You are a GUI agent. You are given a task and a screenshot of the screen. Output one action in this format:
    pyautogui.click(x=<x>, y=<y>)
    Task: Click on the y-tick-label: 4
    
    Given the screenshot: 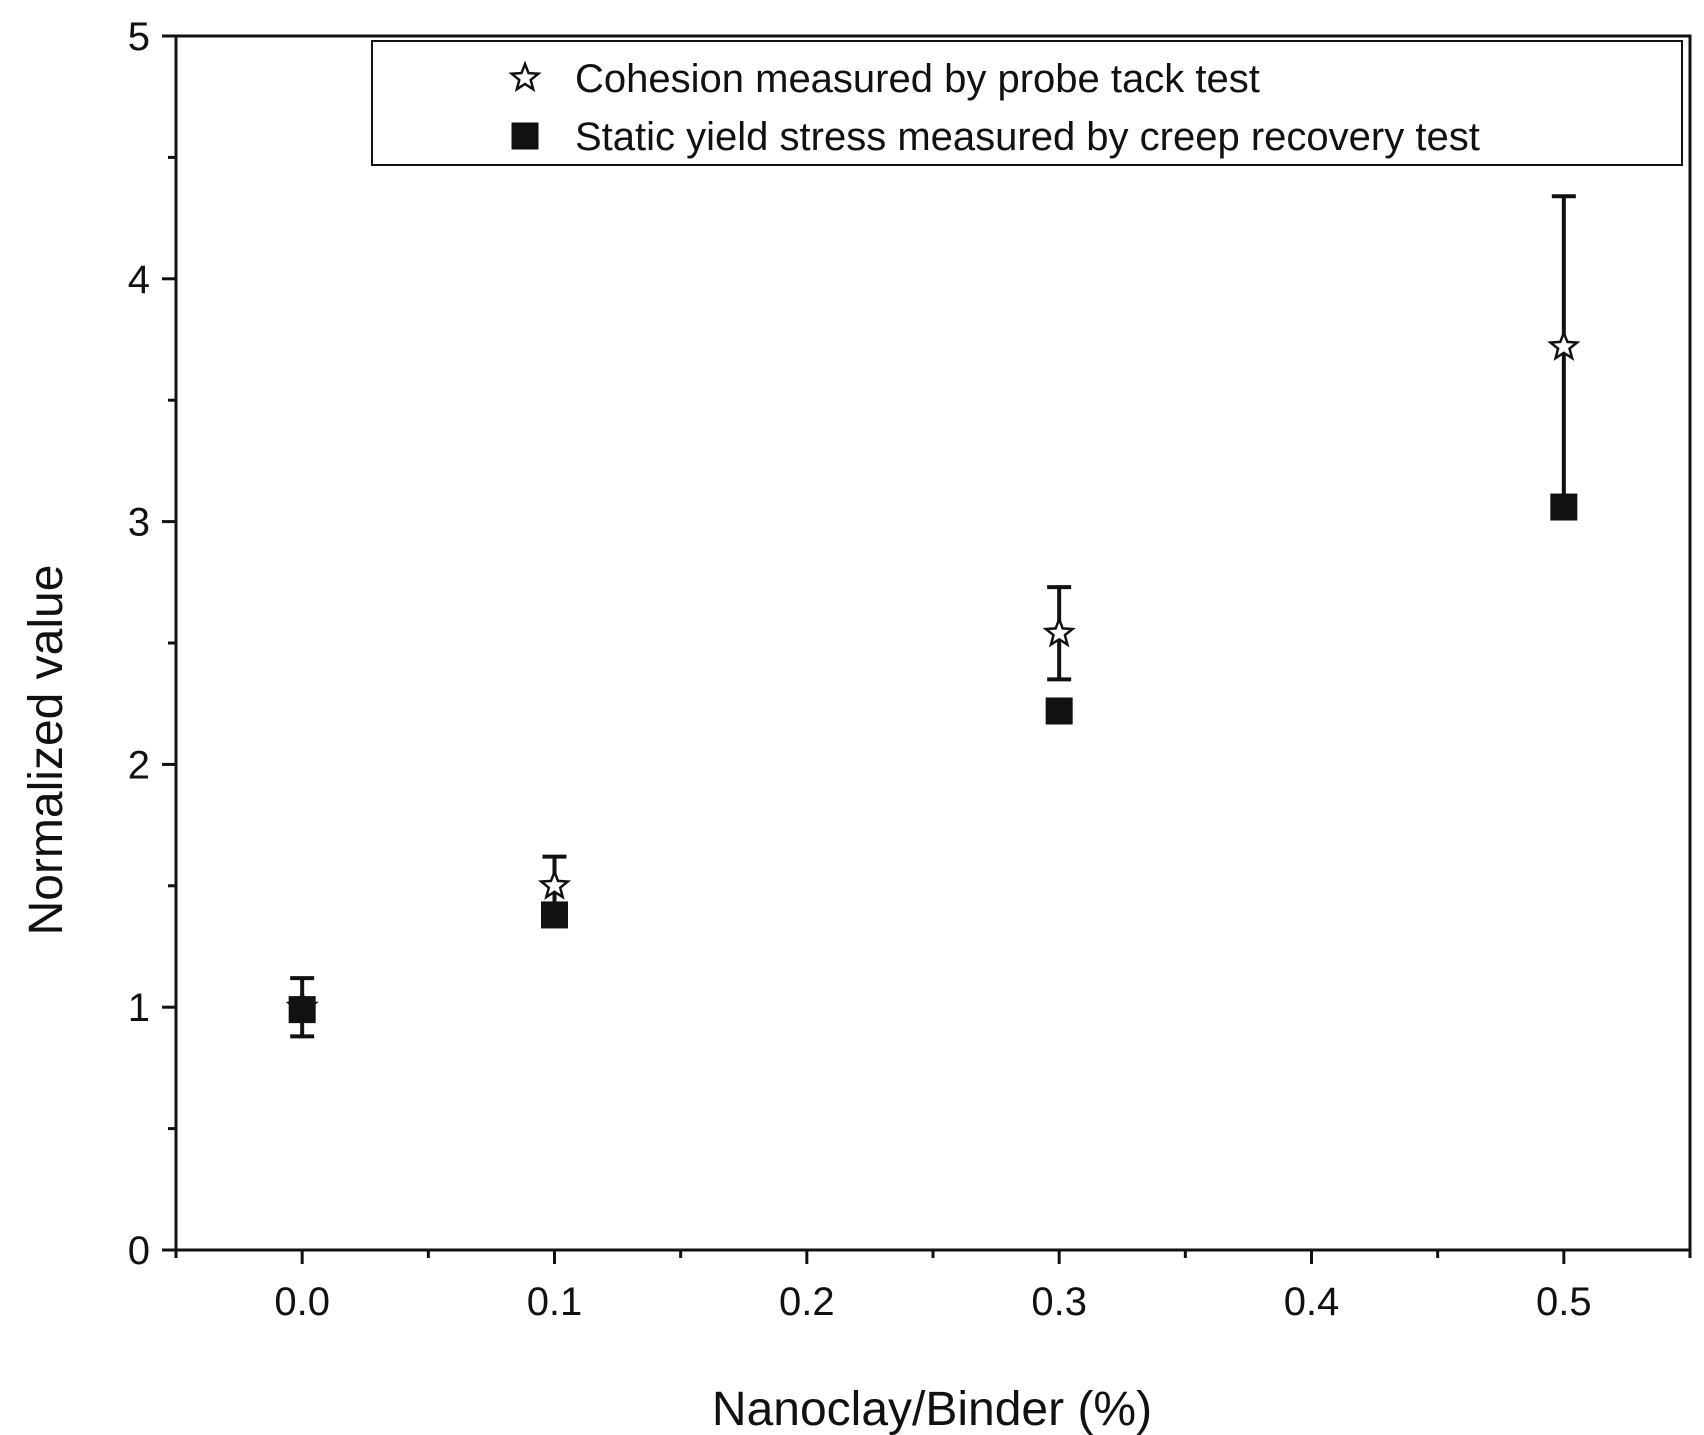 What is the action you would take?
    pyautogui.click(x=139, y=280)
    